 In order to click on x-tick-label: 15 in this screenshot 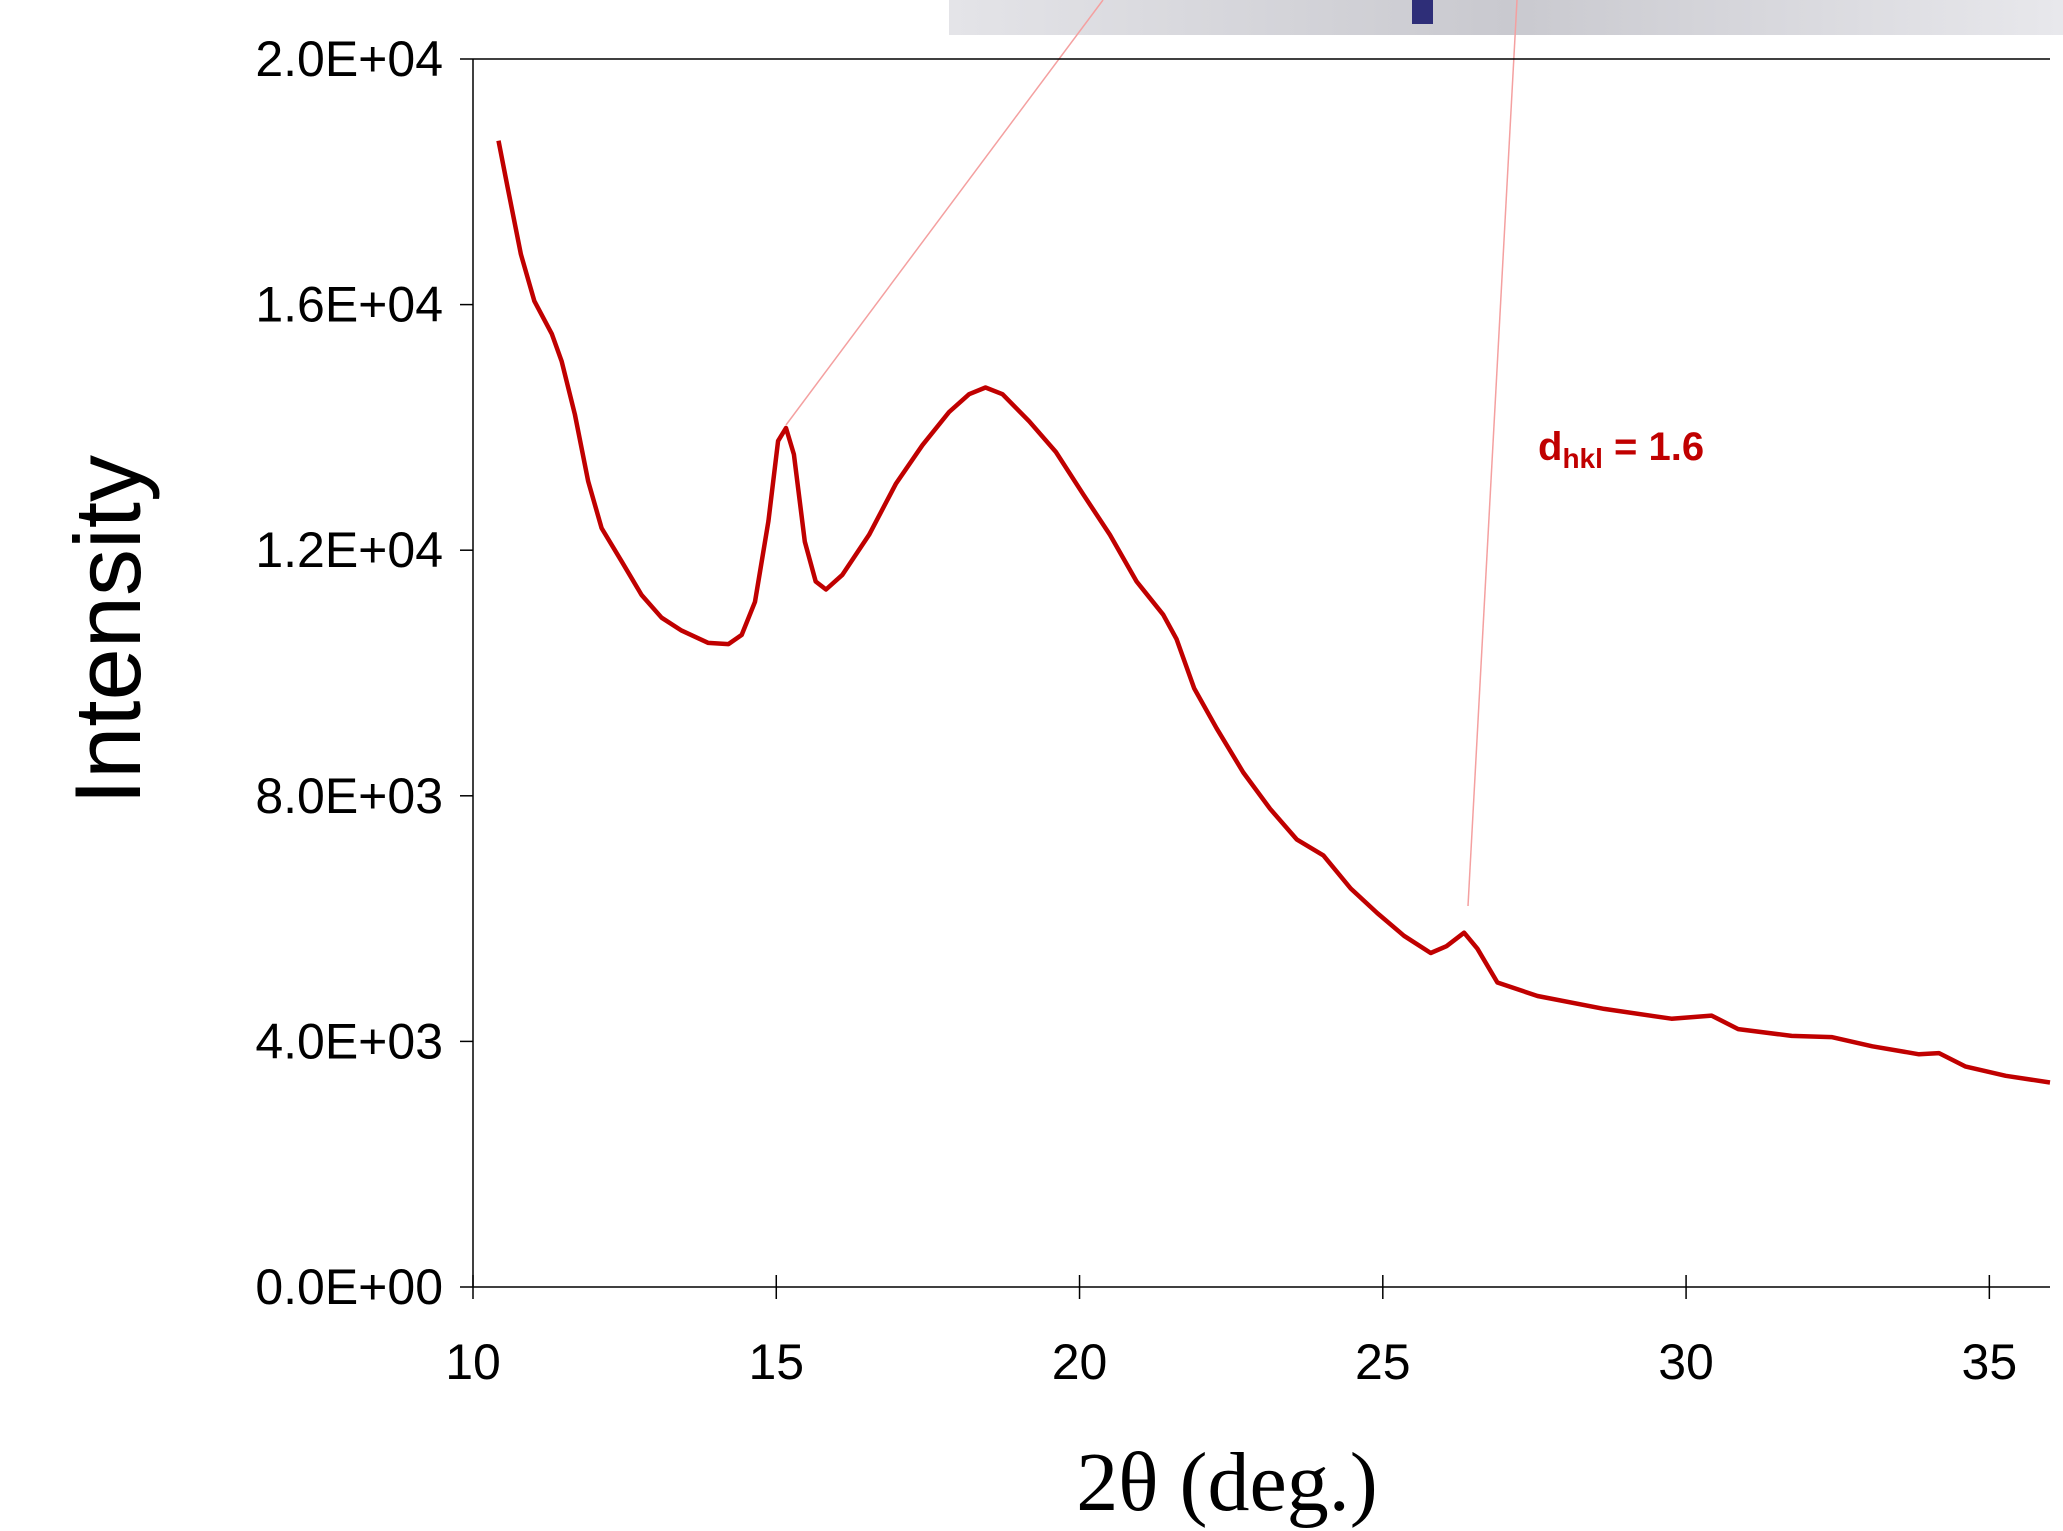, I will do `click(776, 1362)`.